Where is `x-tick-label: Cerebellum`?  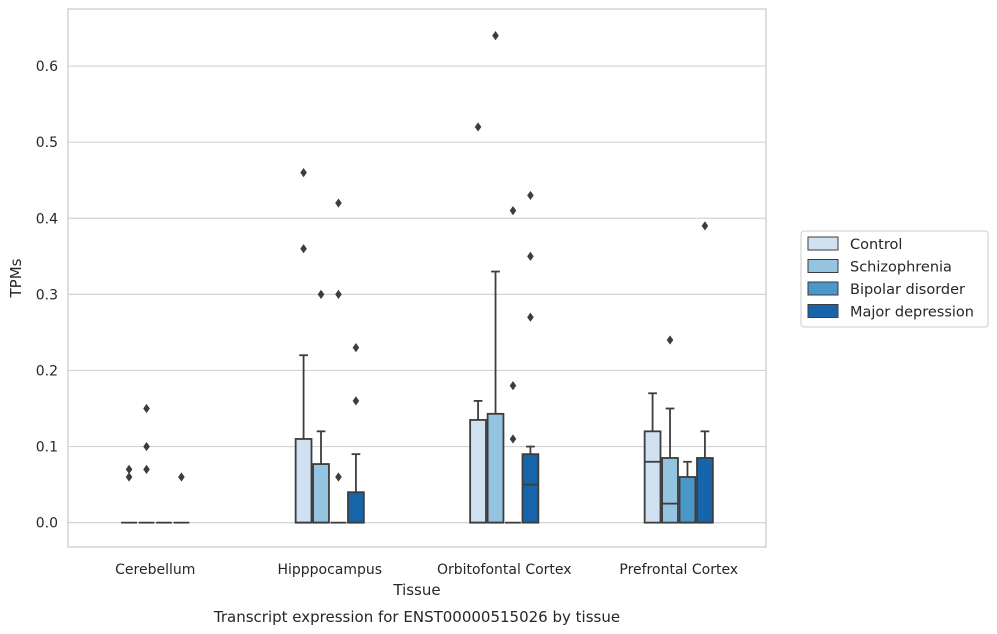 x-tick-label: Cerebellum is located at coordinates (155, 570).